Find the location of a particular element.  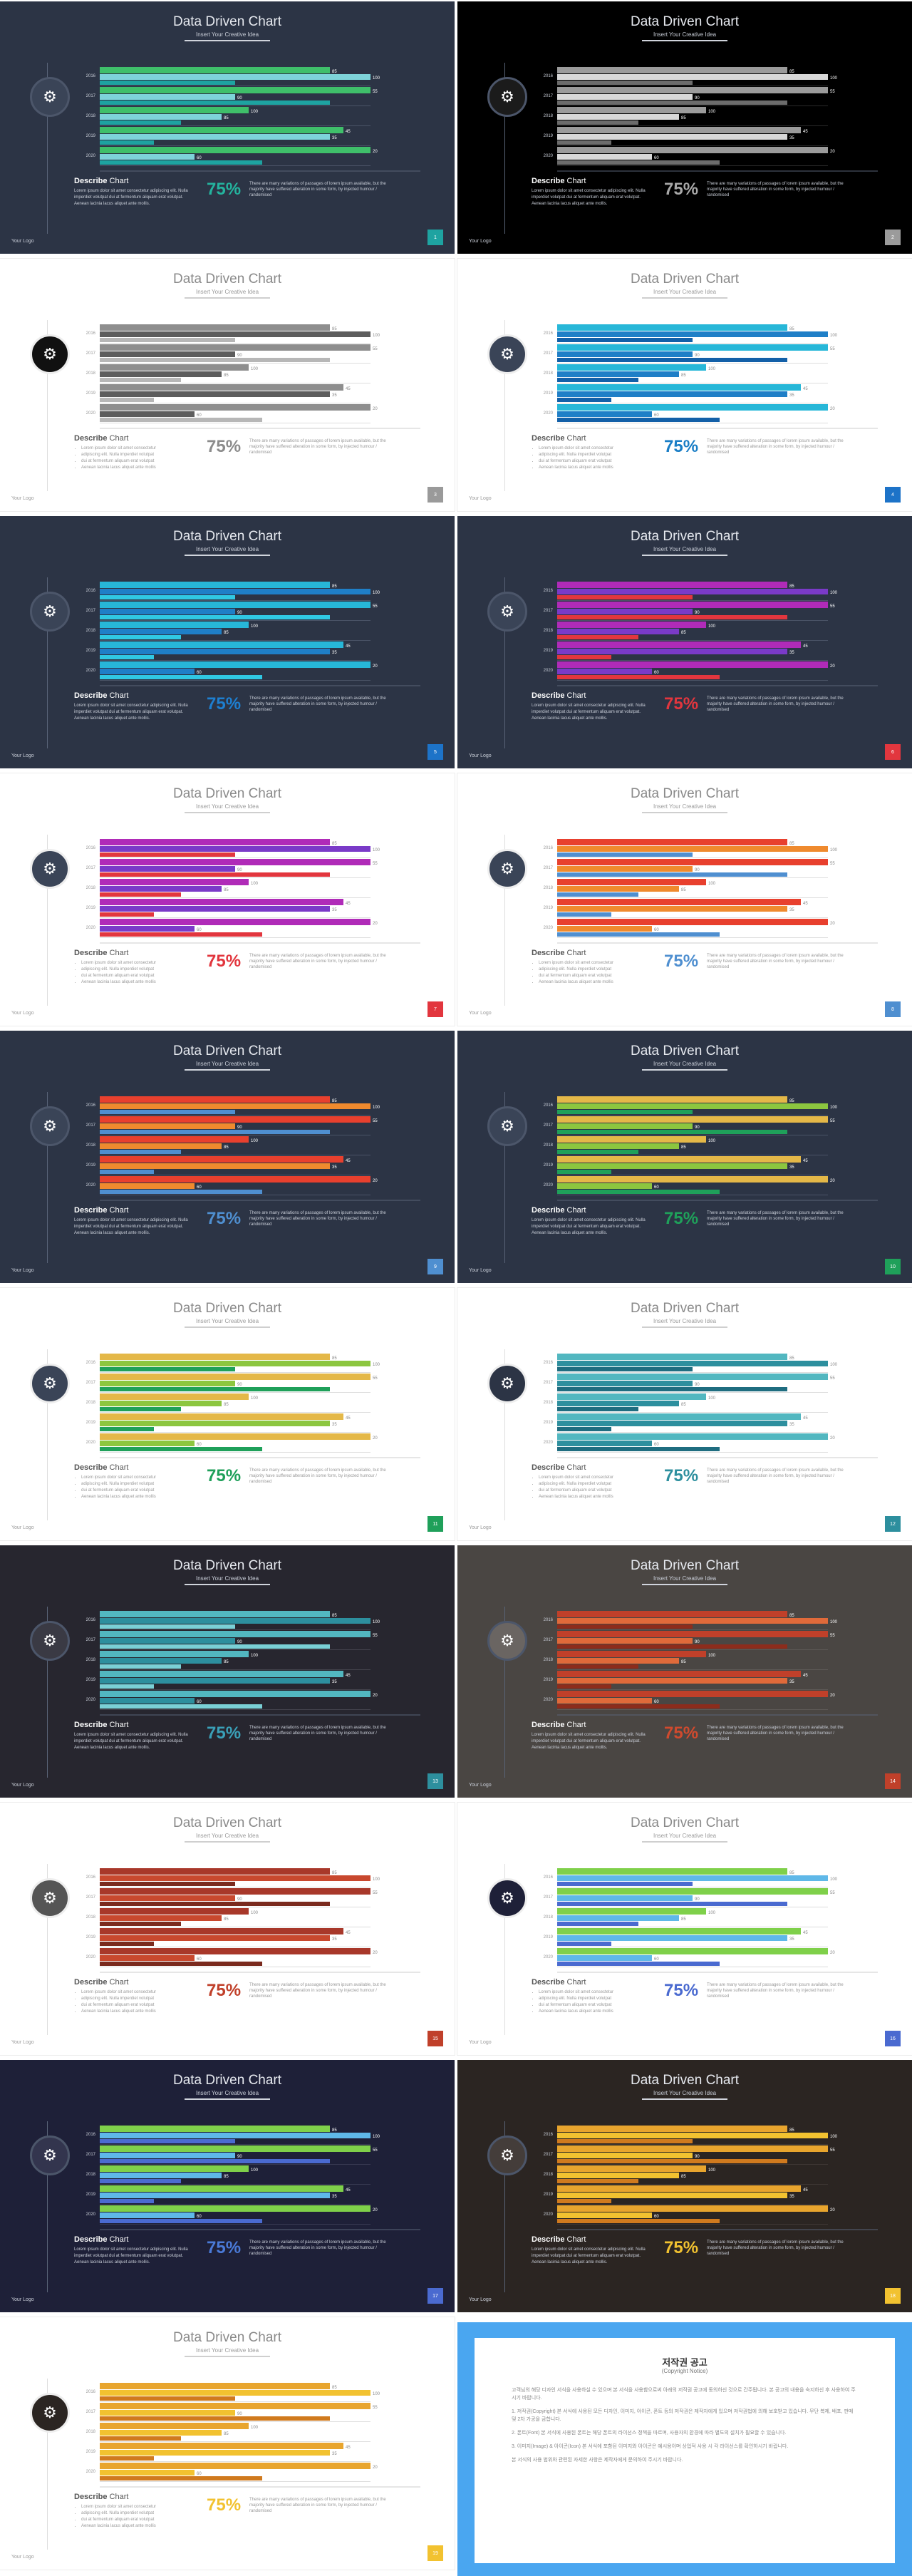

data-label: 20 is located at coordinates (375, 666).